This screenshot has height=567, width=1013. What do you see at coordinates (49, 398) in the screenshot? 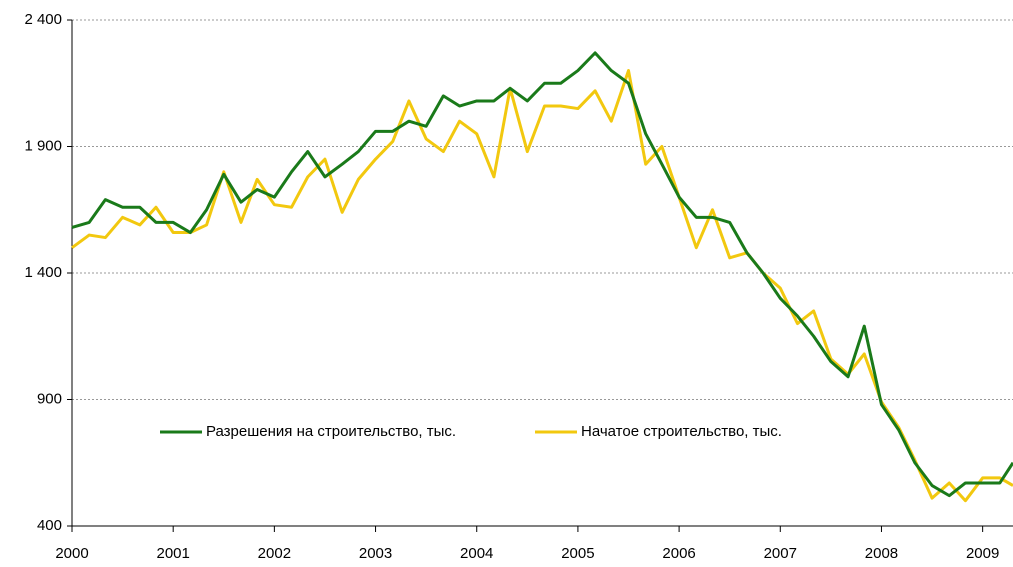
I see `y-tick-label: 900` at bounding box center [49, 398].